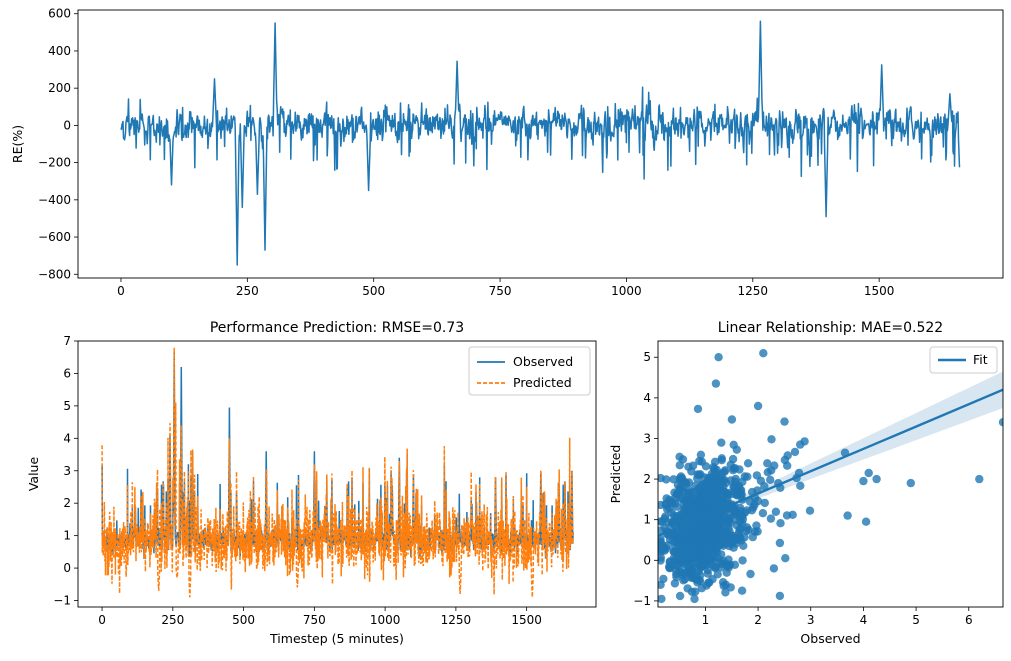  I want to click on re-chart-xtick-label: 1000, so click(626, 291).